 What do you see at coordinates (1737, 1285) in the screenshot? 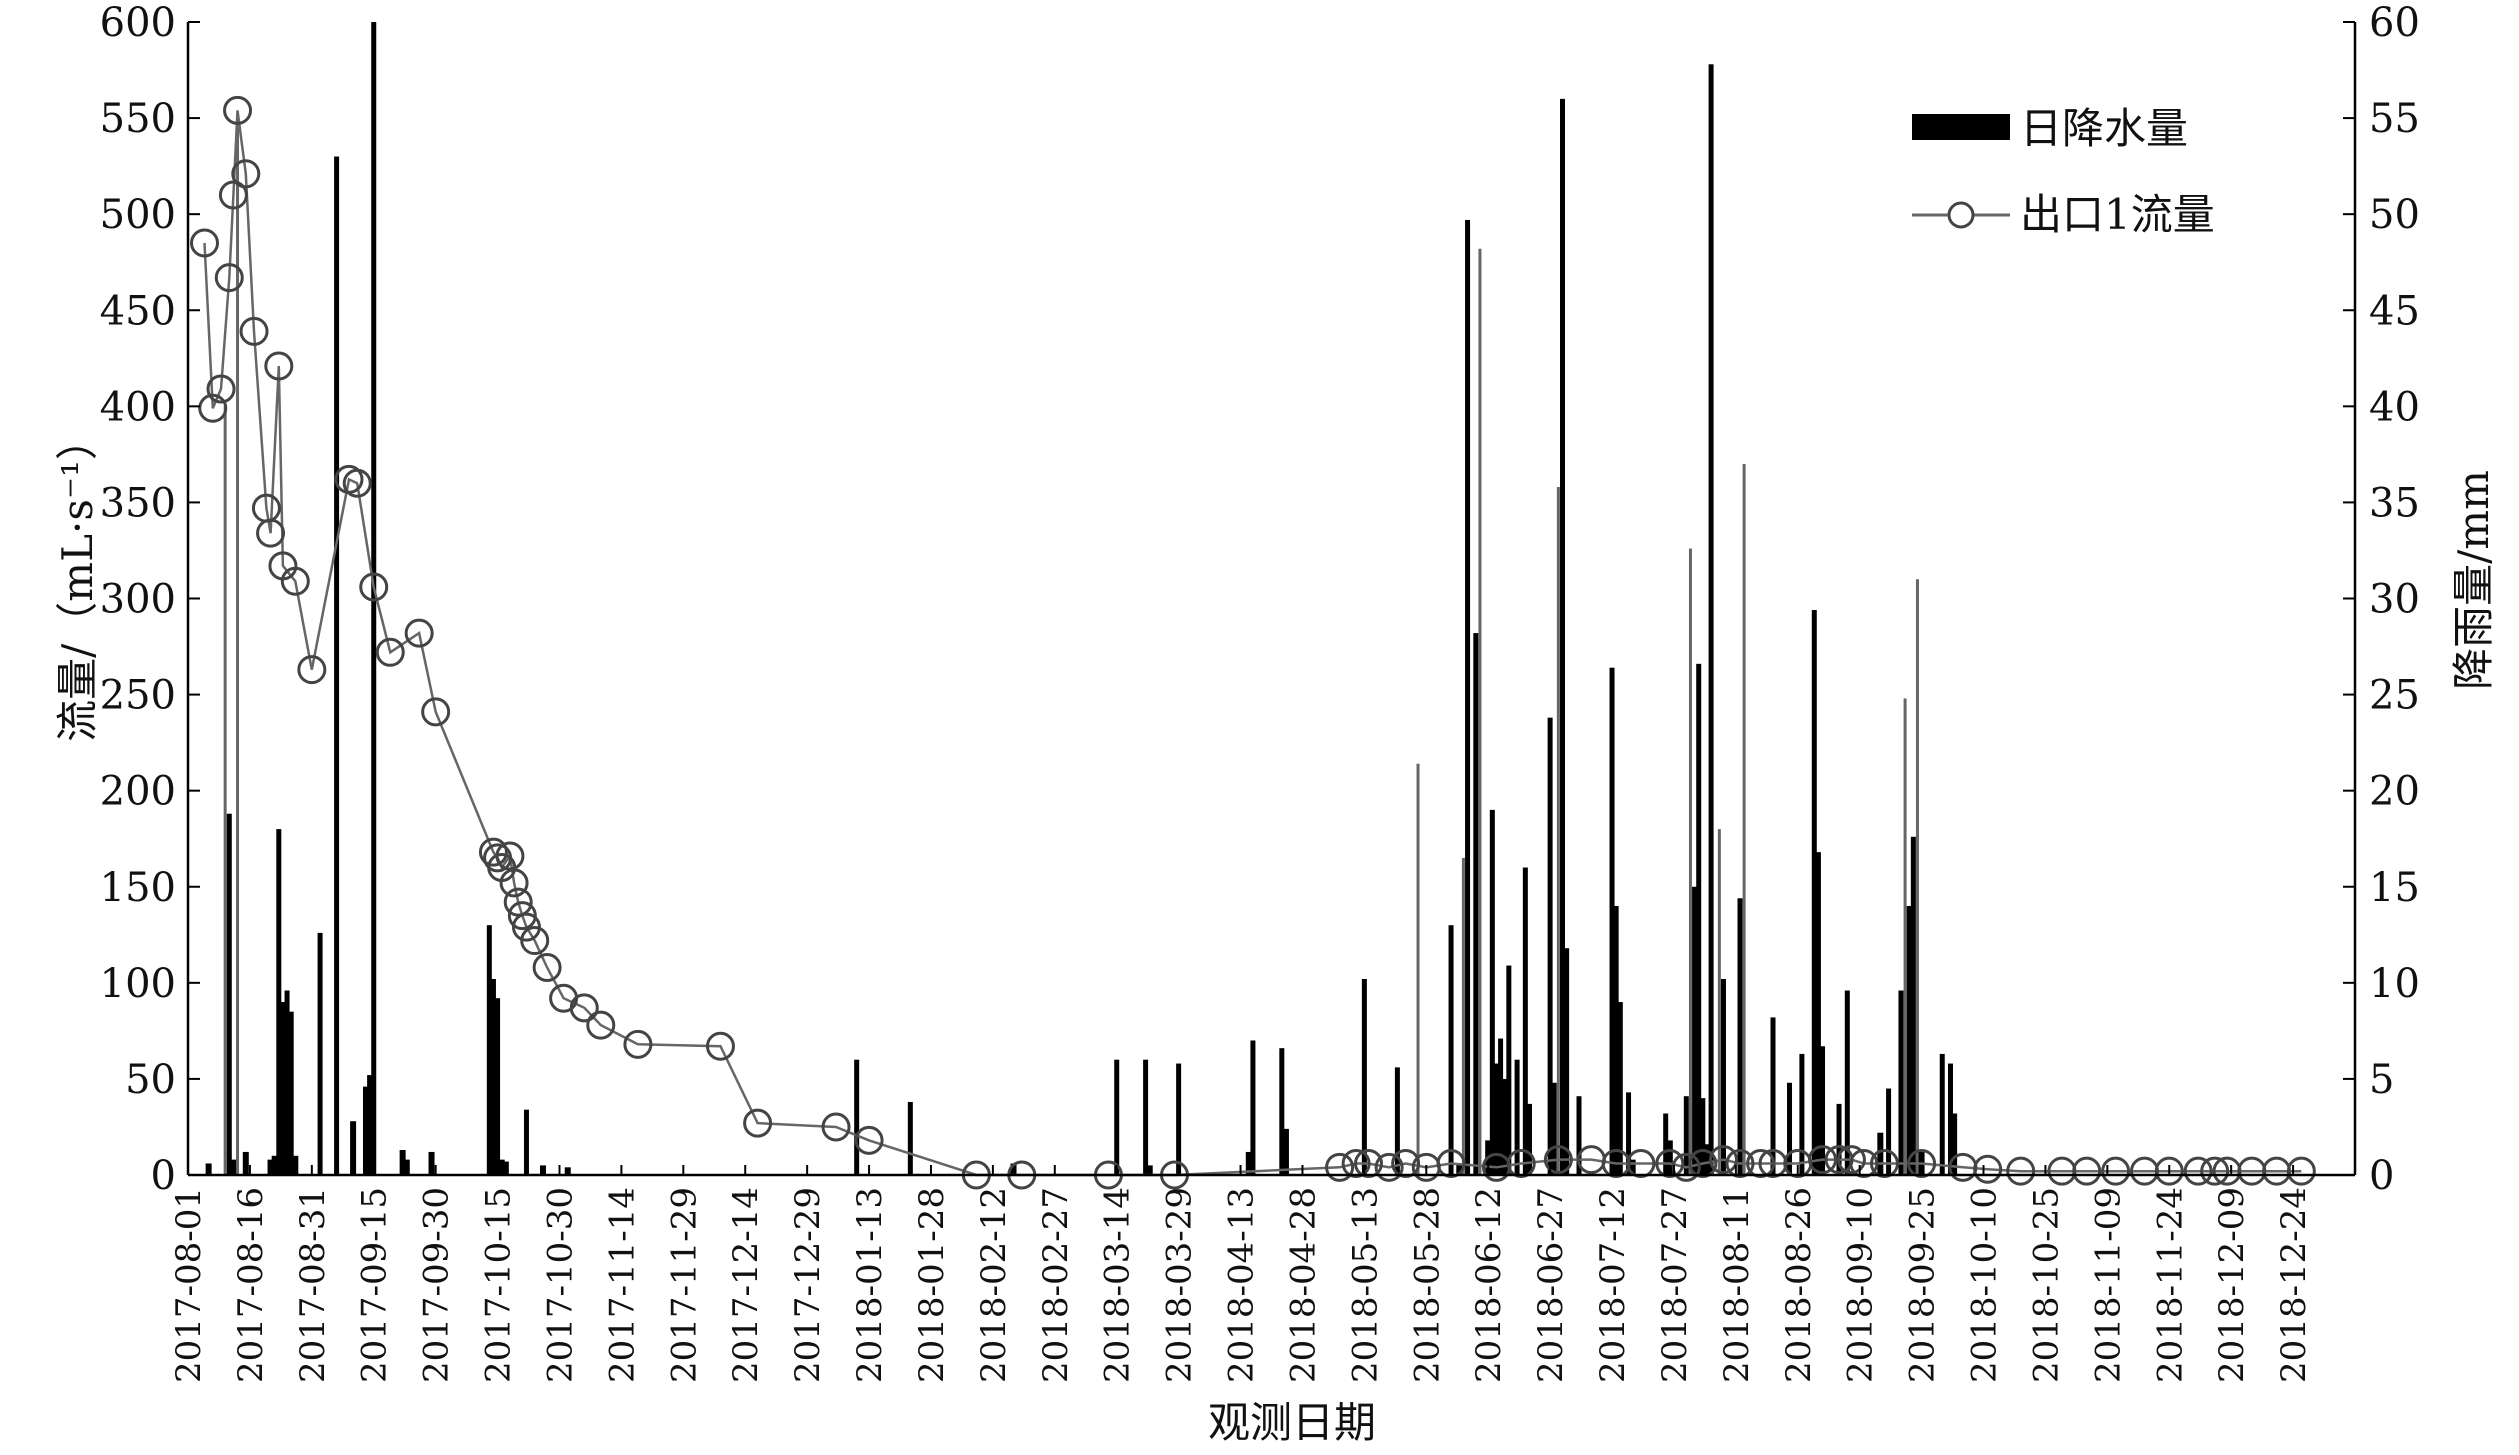
I see `x-tick-label: 2018-08-11` at bounding box center [1737, 1285].